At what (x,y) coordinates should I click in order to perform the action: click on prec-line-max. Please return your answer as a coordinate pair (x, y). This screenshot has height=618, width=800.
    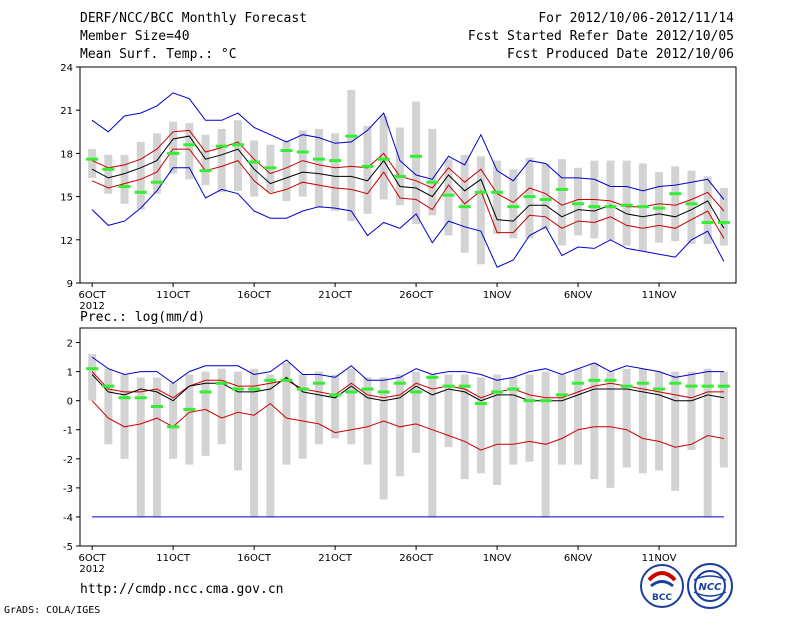
    Looking at the image, I should click on (407, 370).